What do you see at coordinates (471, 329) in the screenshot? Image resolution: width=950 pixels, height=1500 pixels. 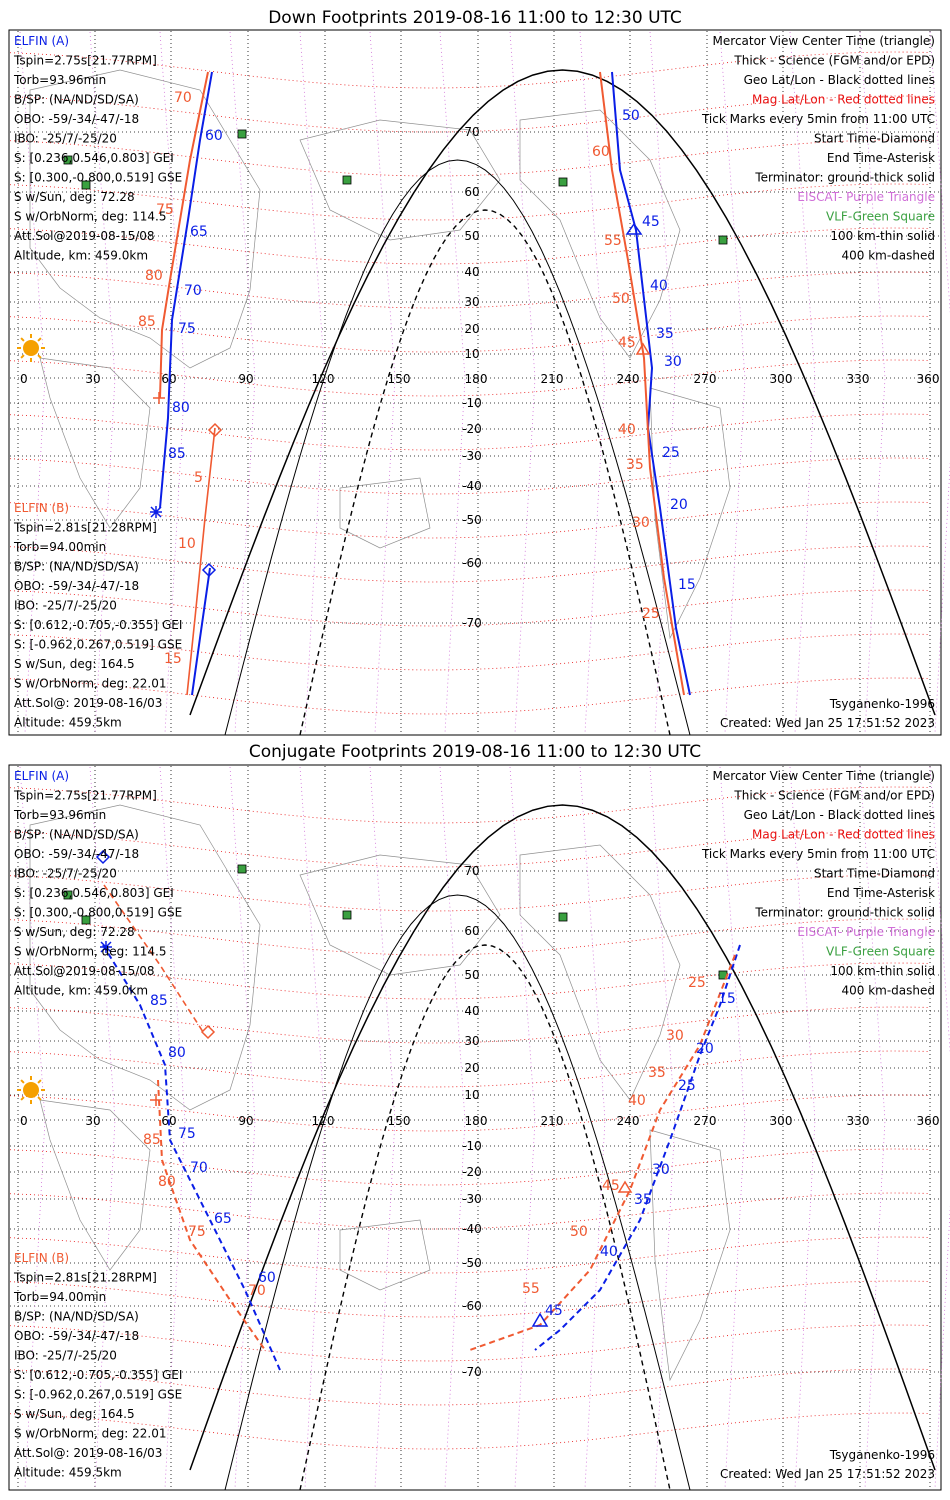 I see `lat-tick-label: 20` at bounding box center [471, 329].